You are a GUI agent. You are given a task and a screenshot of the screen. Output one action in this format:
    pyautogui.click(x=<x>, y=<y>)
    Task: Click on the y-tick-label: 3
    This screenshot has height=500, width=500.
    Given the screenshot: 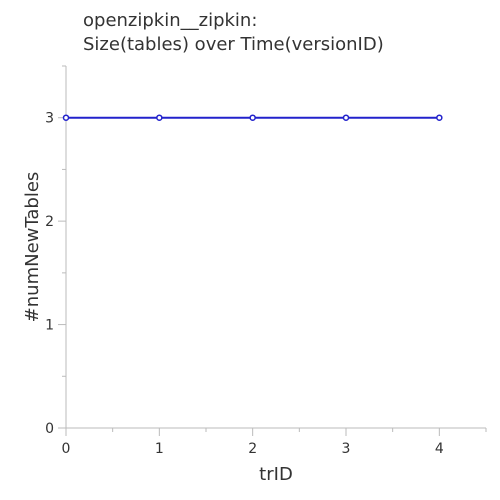 What is the action you would take?
    pyautogui.click(x=49, y=119)
    